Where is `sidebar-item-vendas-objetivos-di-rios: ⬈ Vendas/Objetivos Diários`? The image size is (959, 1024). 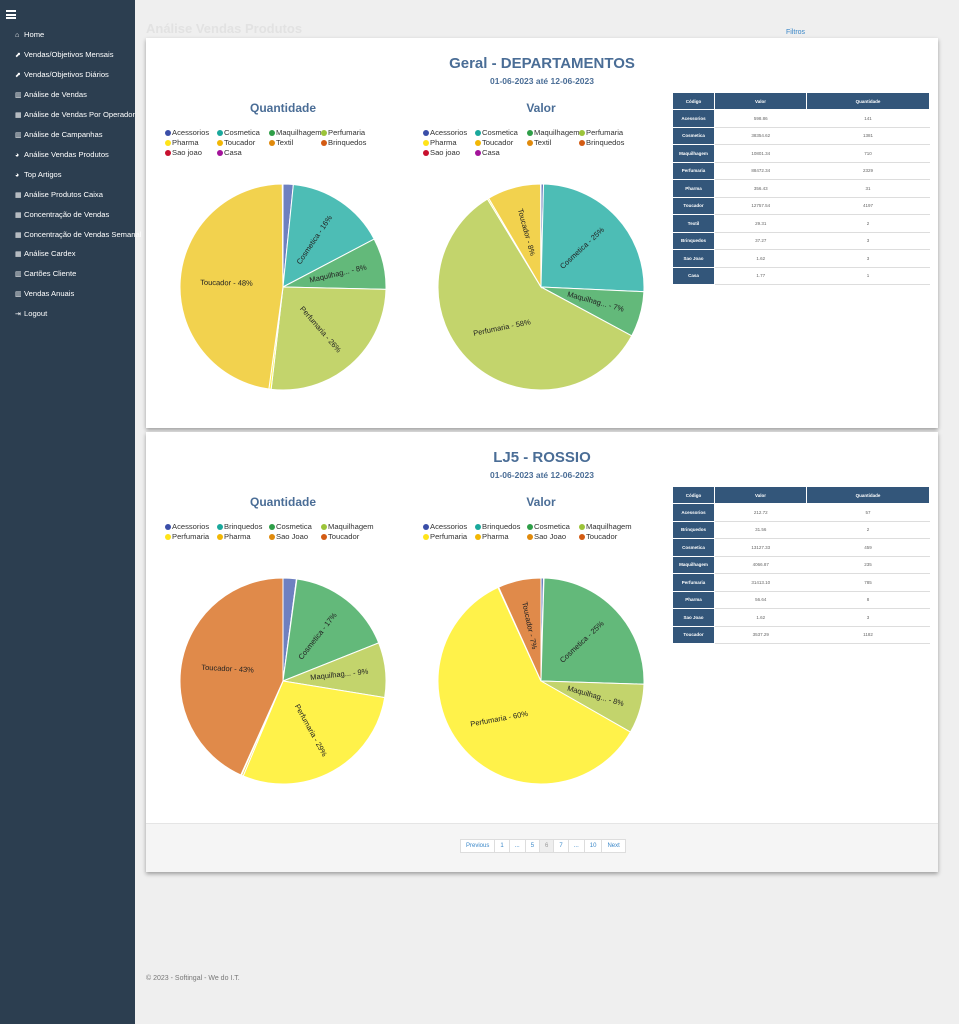 sidebar-item-vendas-objetivos-di-rios: ⬈ Vendas/Objetivos Diários is located at coordinates (62, 74).